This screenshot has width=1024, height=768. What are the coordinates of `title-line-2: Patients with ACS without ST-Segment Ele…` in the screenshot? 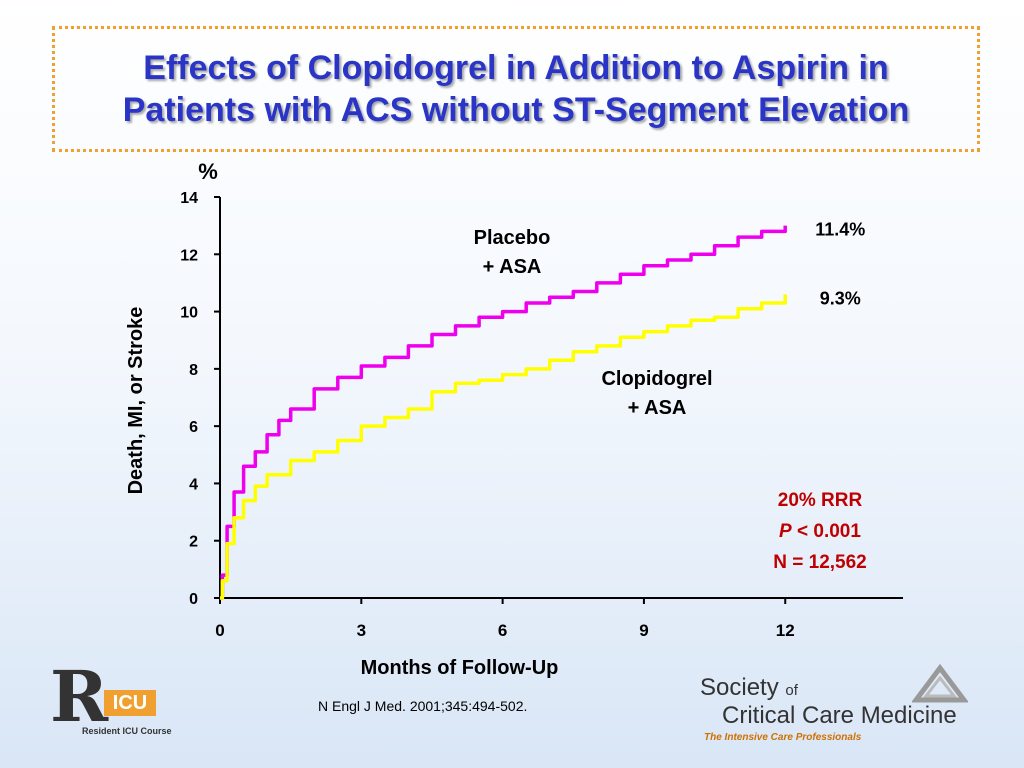 It's located at (516, 110).